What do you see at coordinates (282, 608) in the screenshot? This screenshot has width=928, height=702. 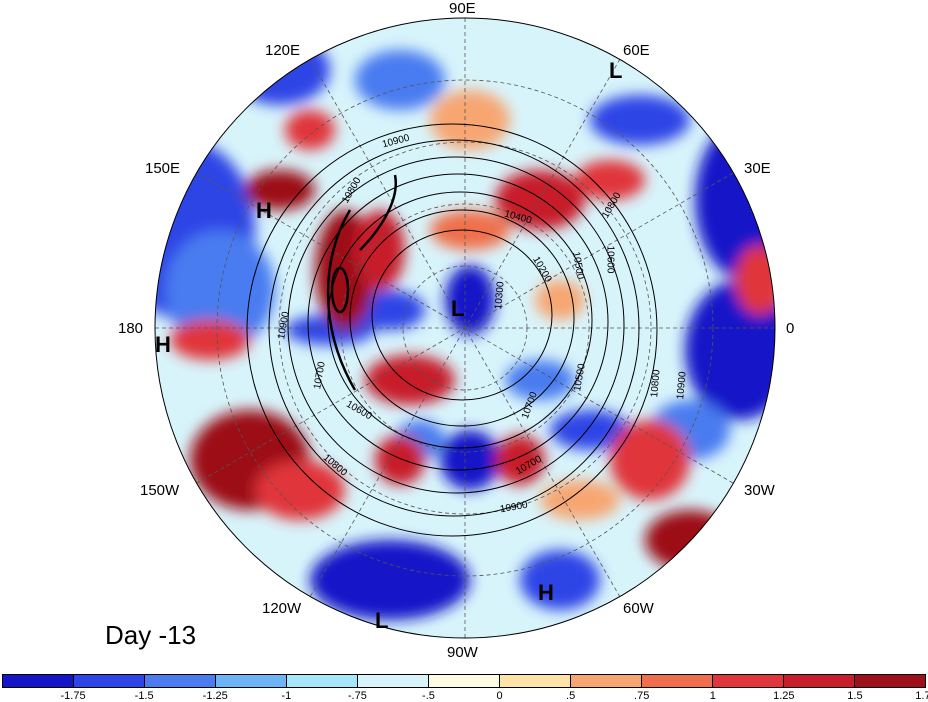 I see `lon-label-120w: 120W` at bounding box center [282, 608].